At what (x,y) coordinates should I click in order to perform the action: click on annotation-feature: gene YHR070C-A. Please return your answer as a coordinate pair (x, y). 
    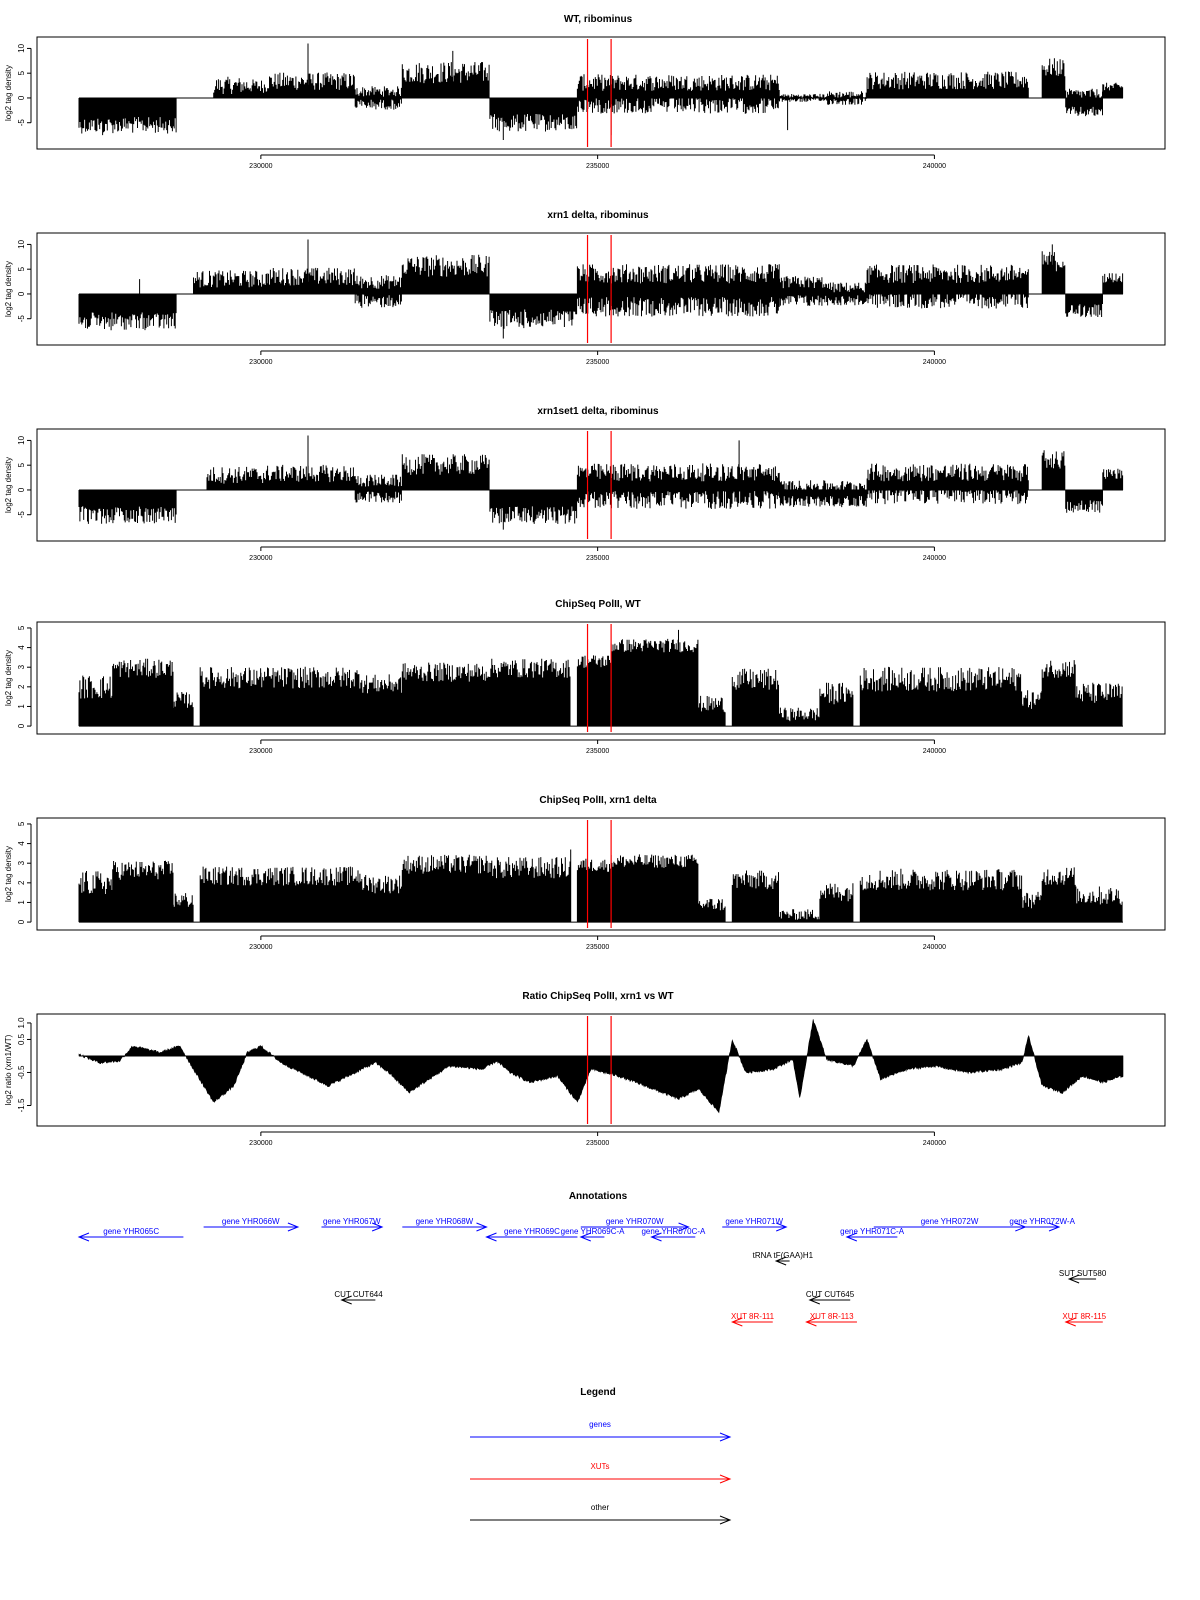
    Looking at the image, I should click on (673, 1234).